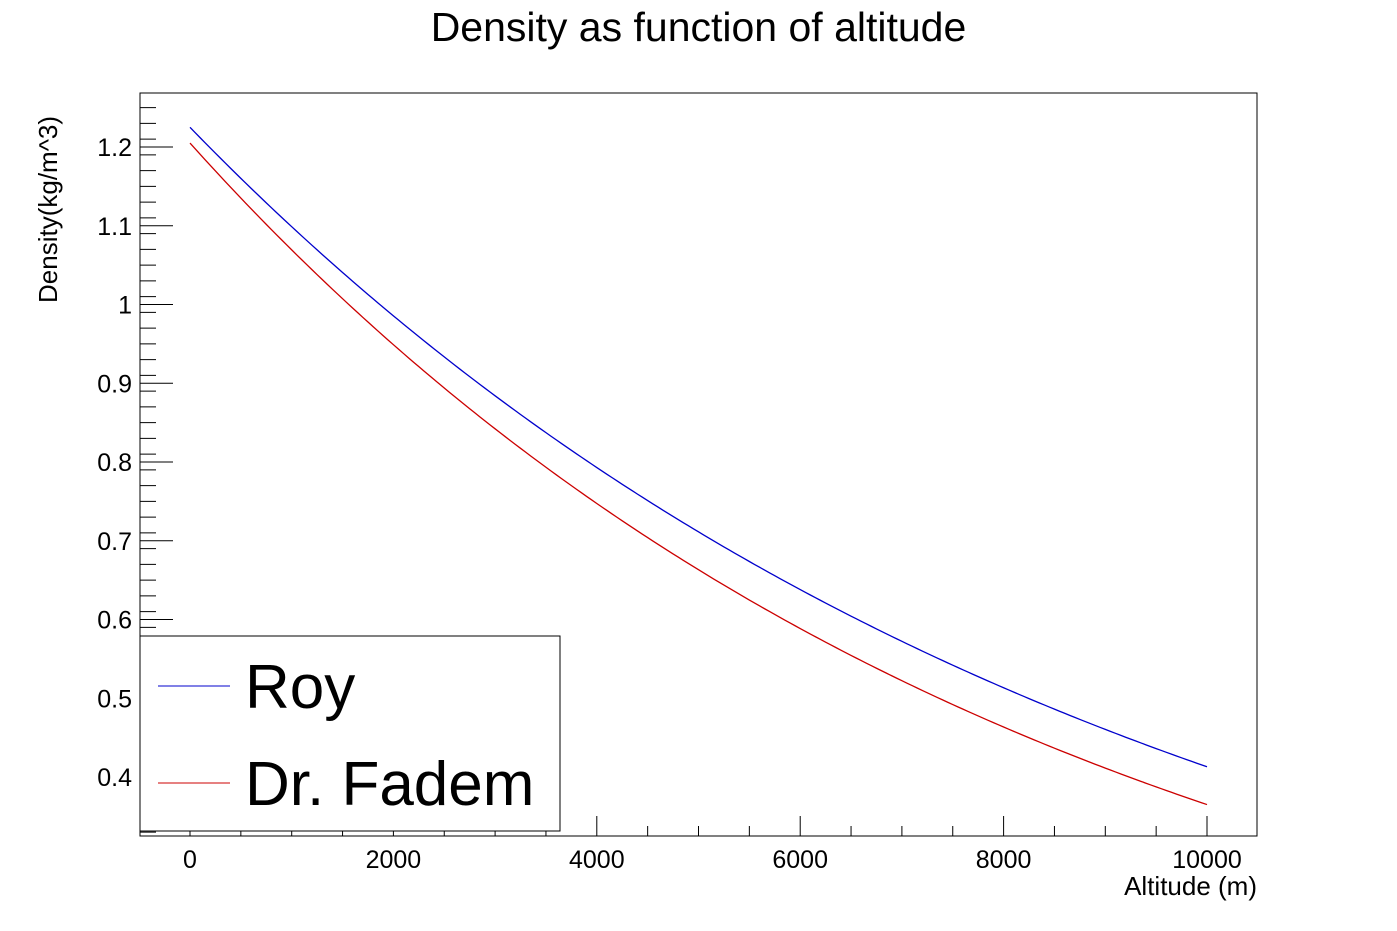 This screenshot has height=931, width=1397. Describe the element at coordinates (114, 542) in the screenshot. I see `y-tick-label: 0.7` at that location.